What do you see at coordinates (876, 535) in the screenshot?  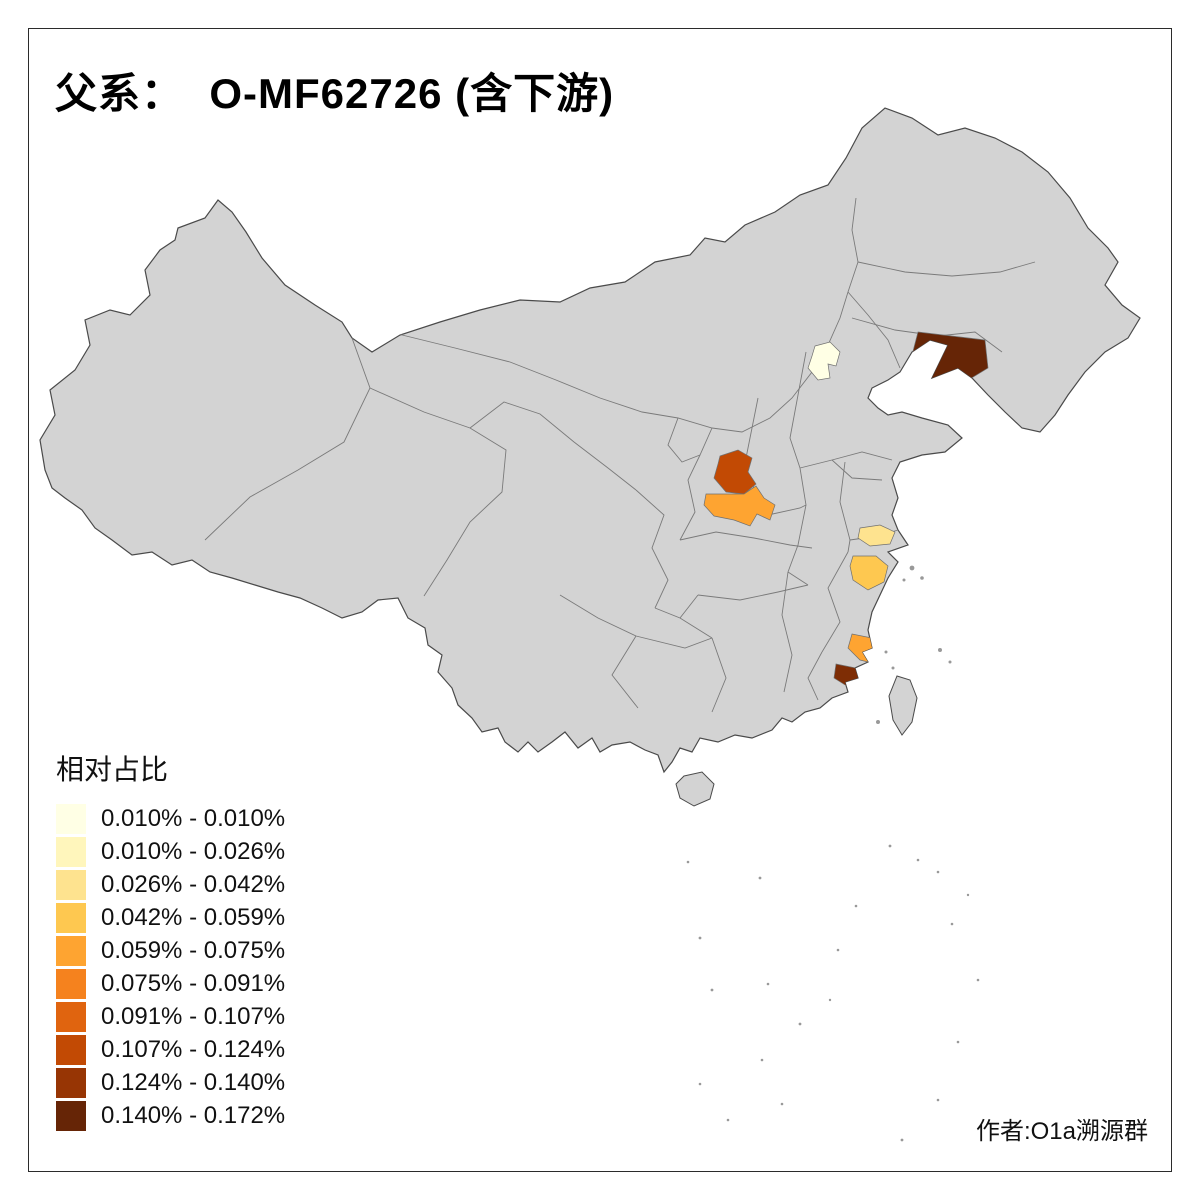 I see `region-east-coast-small-patch` at bounding box center [876, 535].